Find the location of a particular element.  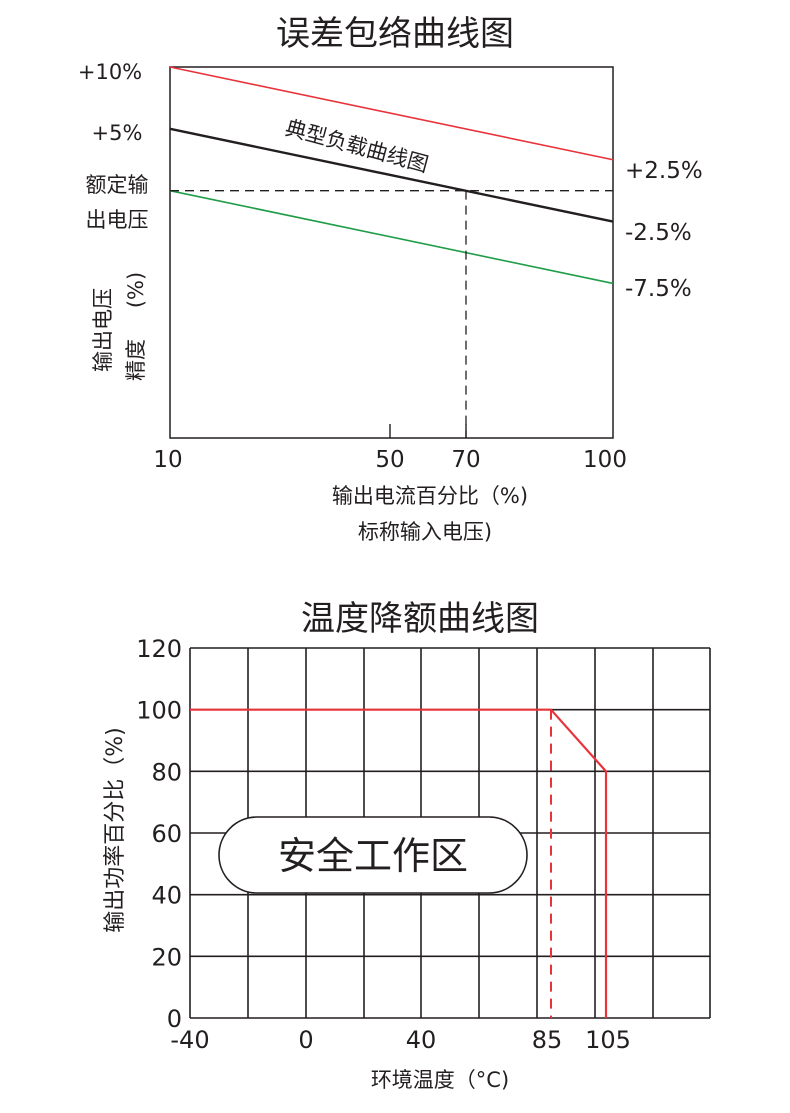

safe-zone-box is located at coordinates (373, 855).